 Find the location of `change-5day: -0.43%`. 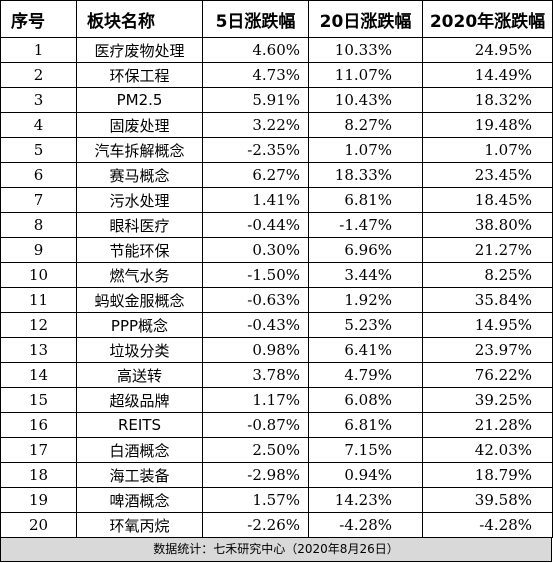

change-5day: -0.43% is located at coordinates (255, 325).